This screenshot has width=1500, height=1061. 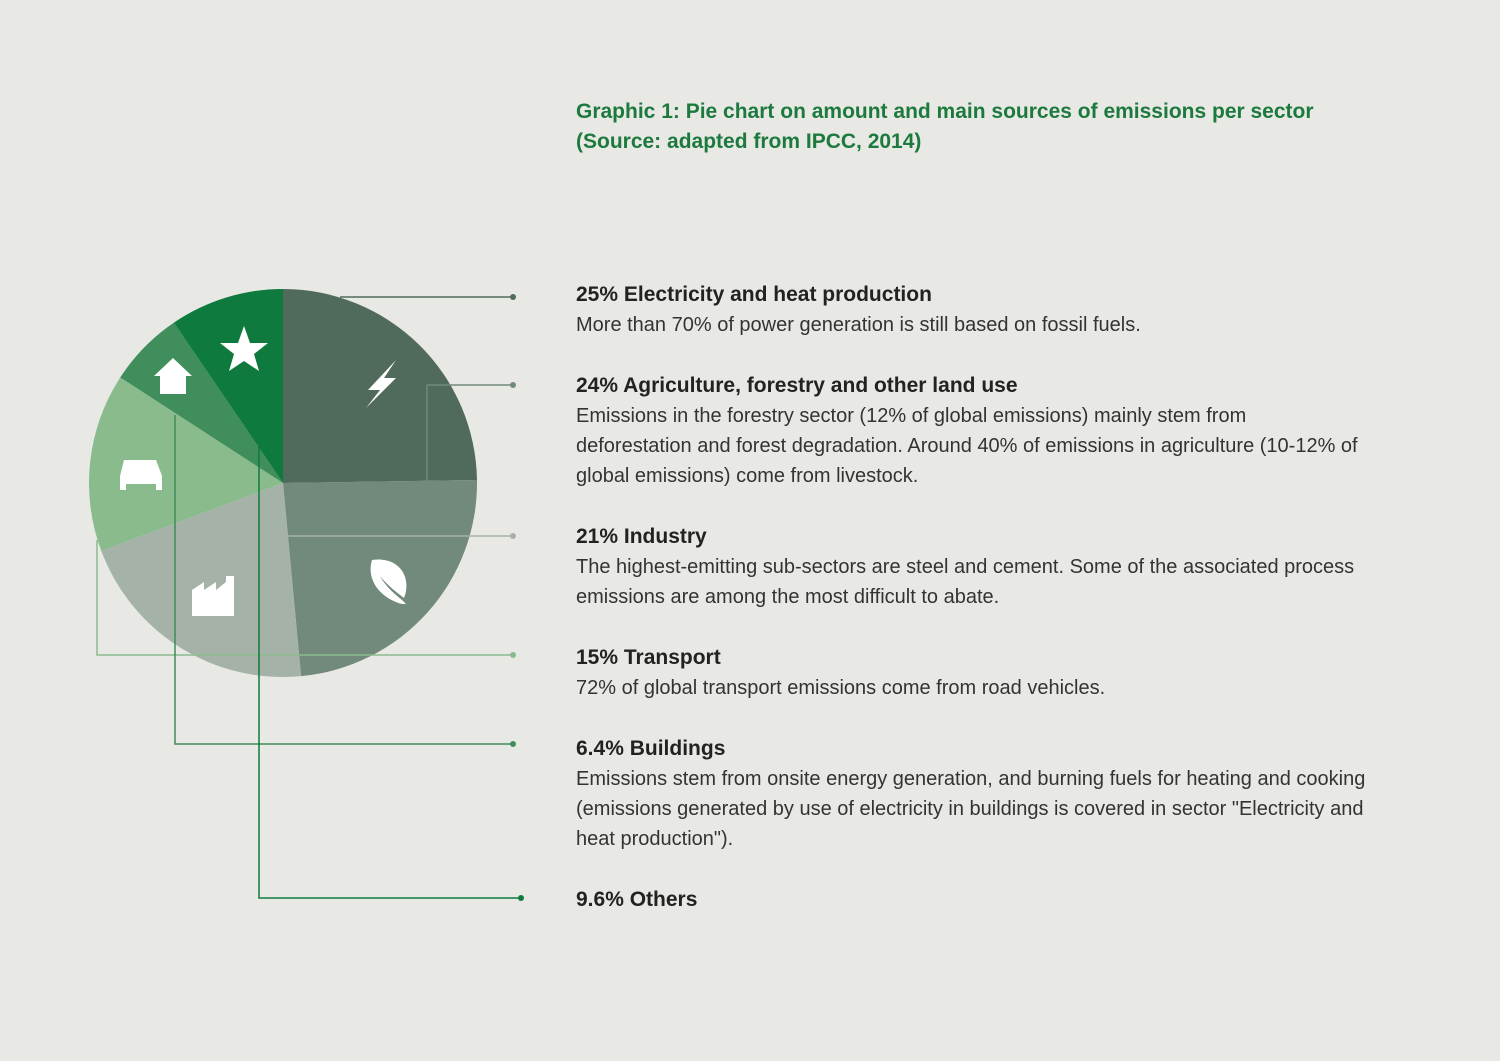 What do you see at coordinates (971, 295) in the screenshot?
I see `item-heading: 25% Electricity and heat production` at bounding box center [971, 295].